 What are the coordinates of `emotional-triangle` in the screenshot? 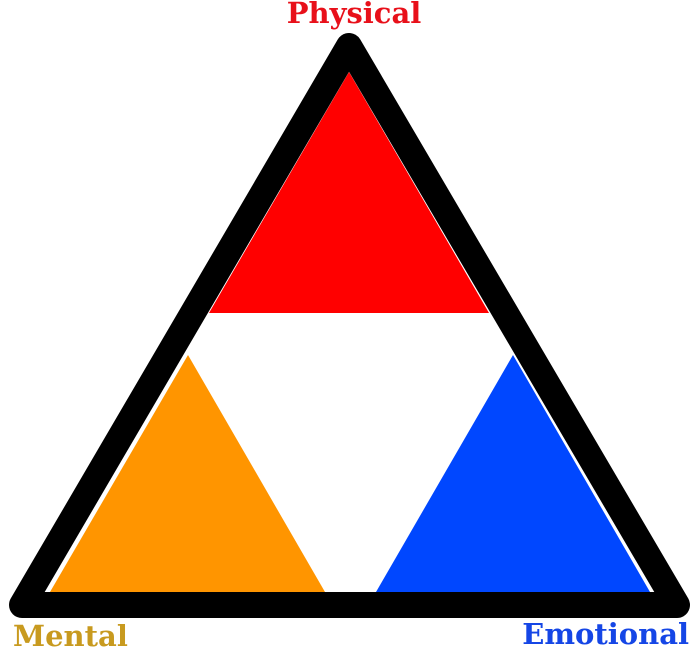 It's located at (513, 473).